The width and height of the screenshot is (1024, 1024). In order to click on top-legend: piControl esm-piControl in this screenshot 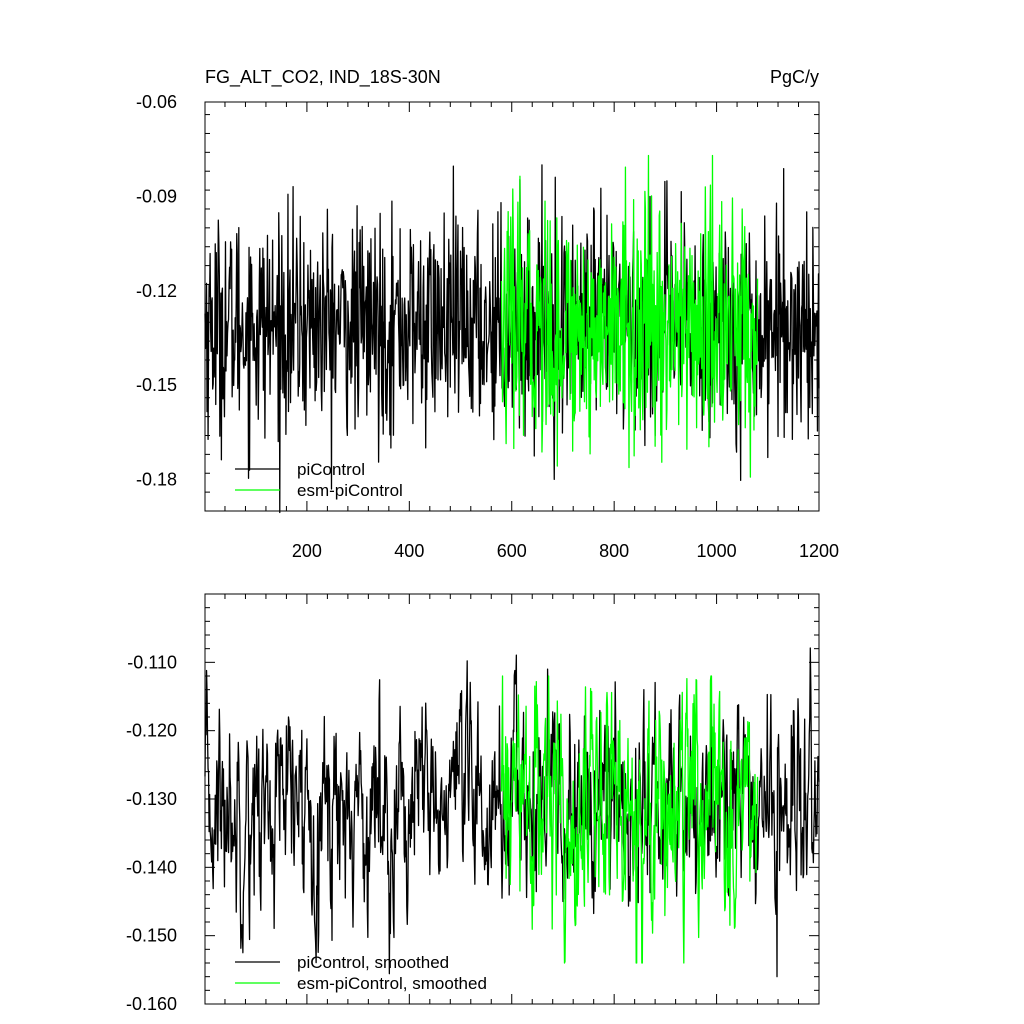, I will do `click(319, 480)`.